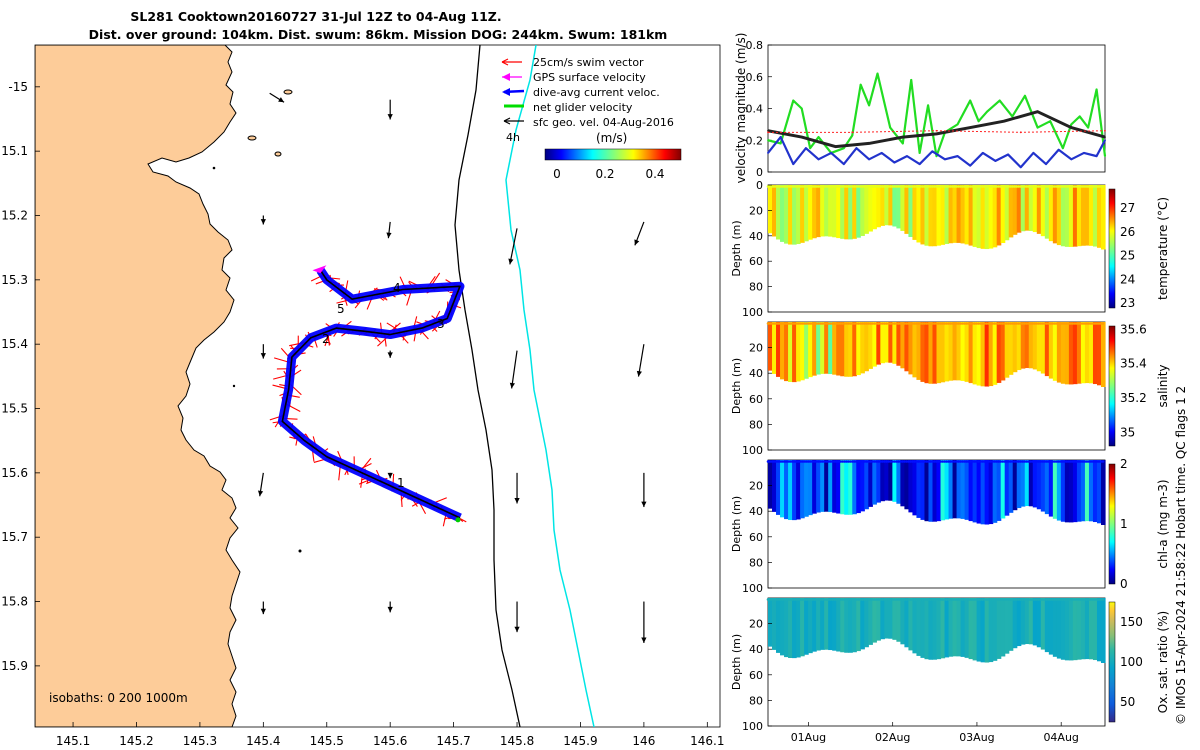 This screenshot has height=750, width=1200. Describe the element at coordinates (441, 324) in the screenshot. I see `waypoint-label-3: 3` at that location.